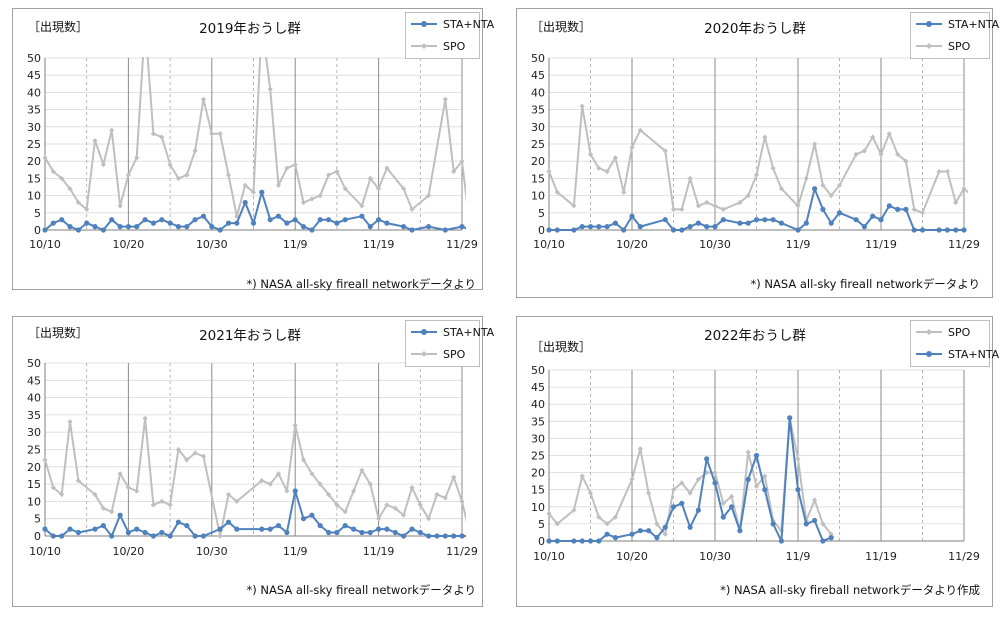 This screenshot has width=1008, height=617. I want to click on x-tick-label: 10/10, so click(549, 244).